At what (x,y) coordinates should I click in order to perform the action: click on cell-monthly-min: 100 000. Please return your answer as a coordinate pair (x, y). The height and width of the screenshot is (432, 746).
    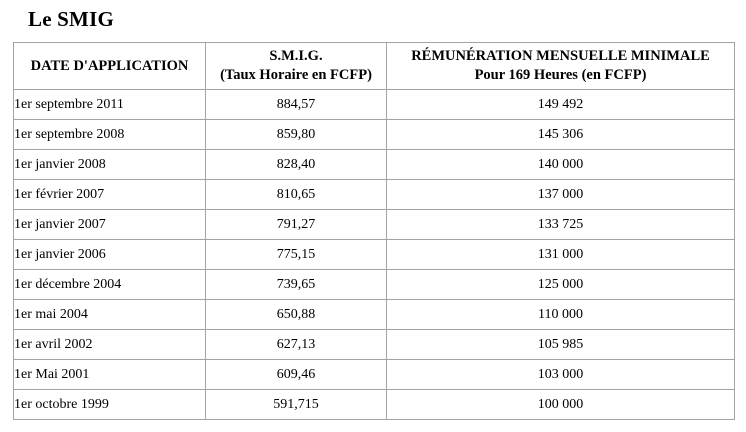
    Looking at the image, I should click on (560, 404).